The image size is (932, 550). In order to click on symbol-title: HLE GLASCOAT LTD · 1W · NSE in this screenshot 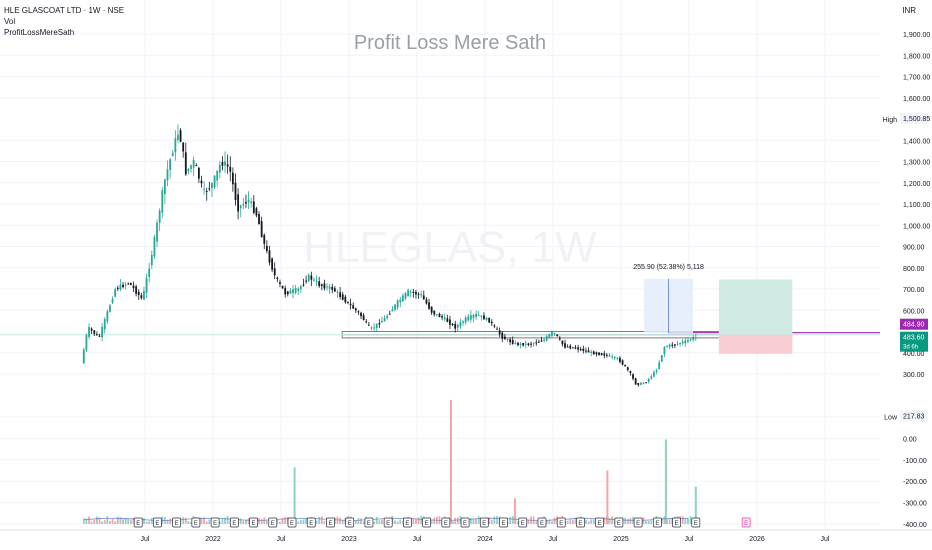, I will do `click(64, 10)`.